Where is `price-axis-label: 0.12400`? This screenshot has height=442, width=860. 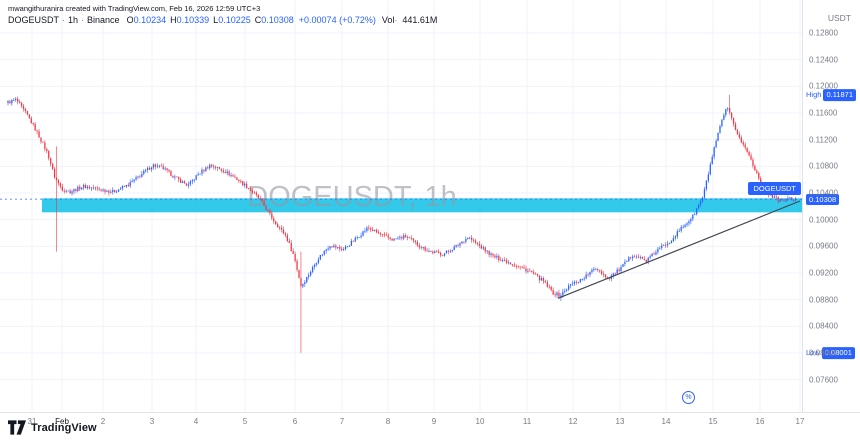 price-axis-label: 0.12400 is located at coordinates (823, 60).